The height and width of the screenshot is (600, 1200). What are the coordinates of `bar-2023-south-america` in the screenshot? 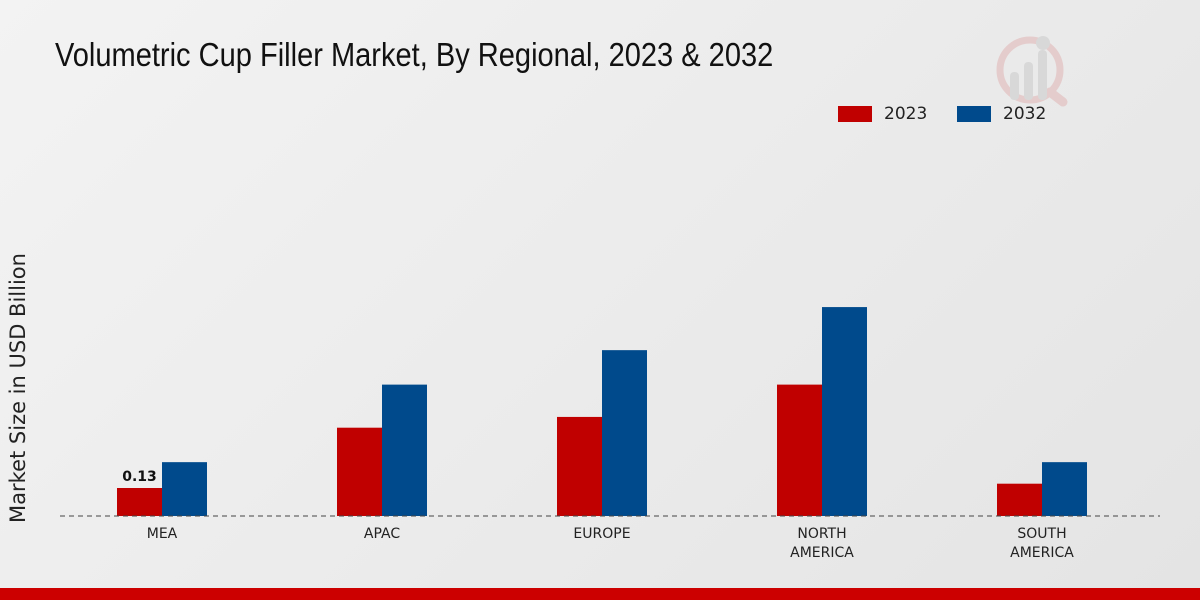 It's located at (1019, 499).